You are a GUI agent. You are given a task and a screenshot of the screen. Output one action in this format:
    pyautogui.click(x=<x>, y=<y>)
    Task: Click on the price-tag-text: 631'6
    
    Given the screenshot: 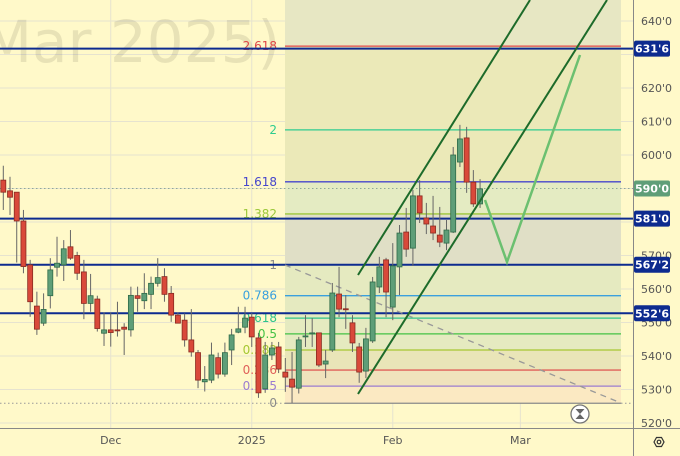 What is the action you would take?
    pyautogui.click(x=652, y=49)
    